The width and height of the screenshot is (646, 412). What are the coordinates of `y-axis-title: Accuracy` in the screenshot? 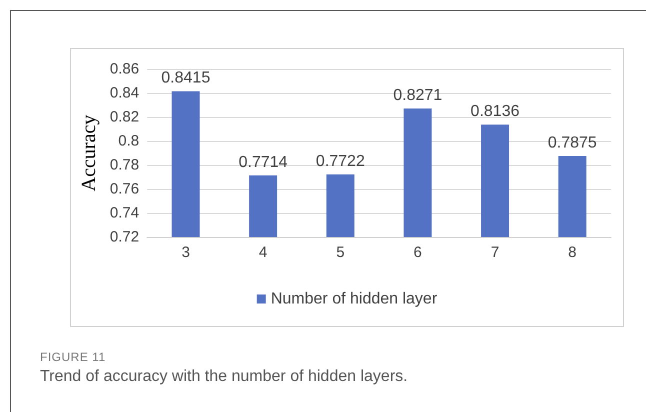 It's located at (89, 153).